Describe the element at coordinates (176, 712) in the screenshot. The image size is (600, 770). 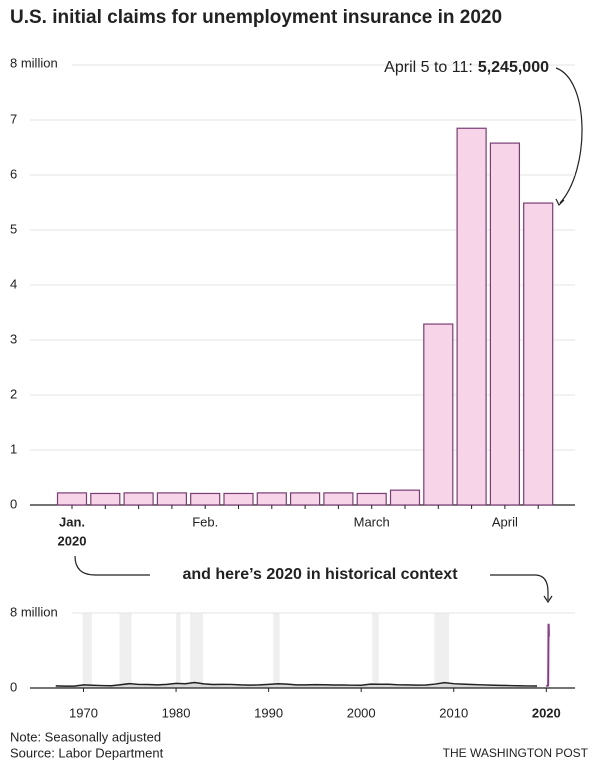
I see `x-tick-label: 1980` at that location.